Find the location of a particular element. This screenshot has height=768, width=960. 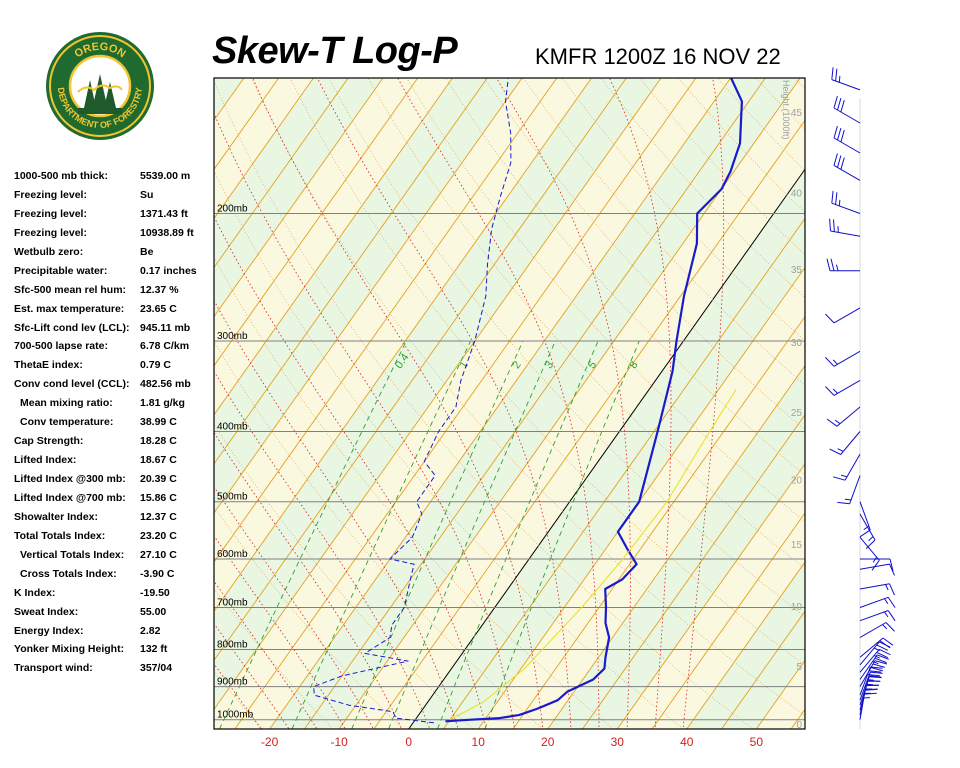

index-row: Sfc-Lift cond lev (LCL): 945.11 mb is located at coordinates (112, 329).